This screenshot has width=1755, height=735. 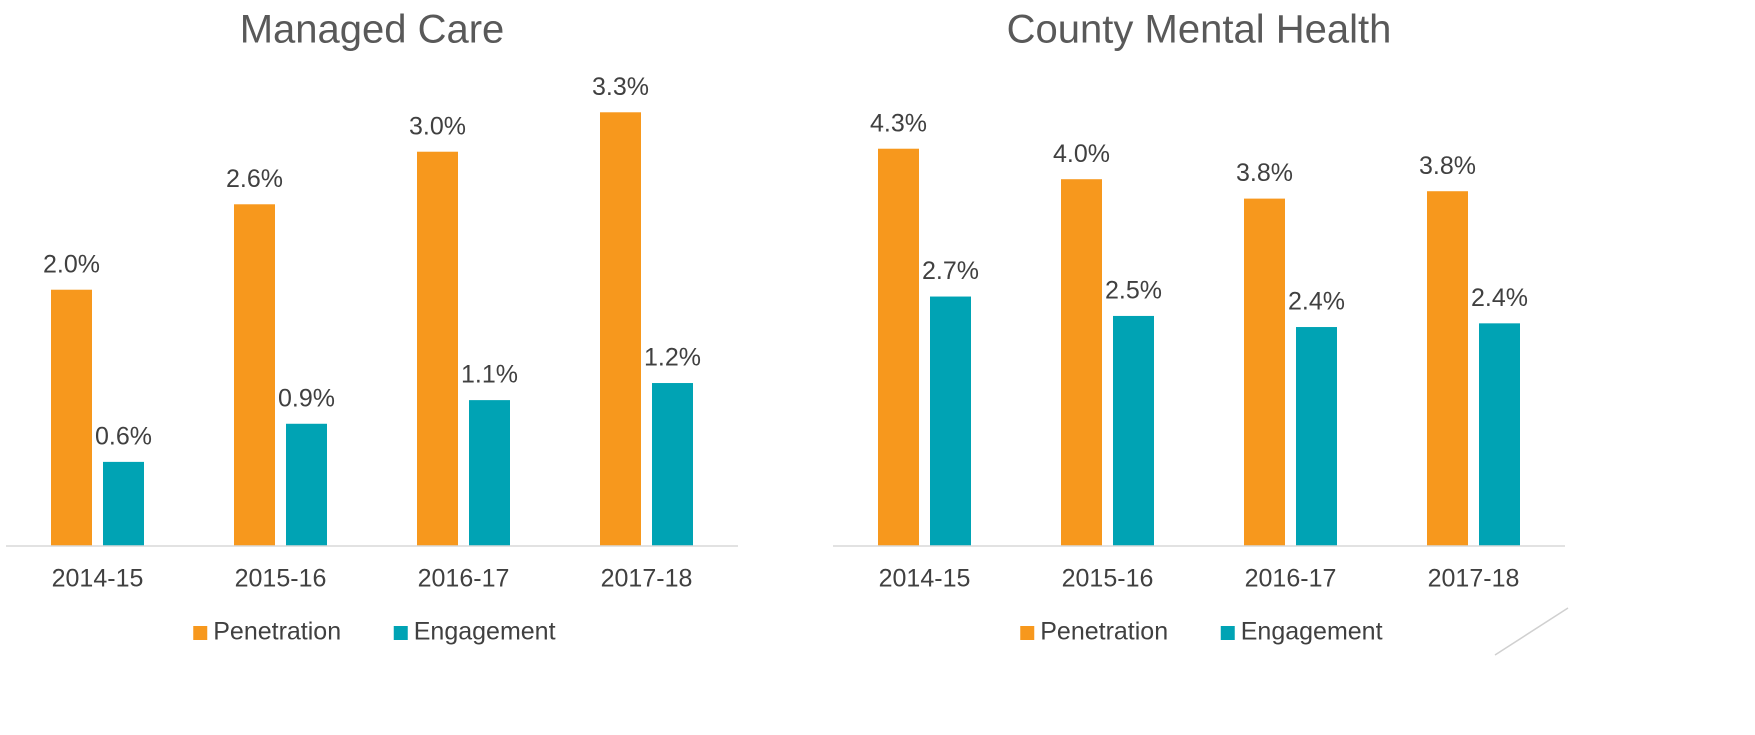 I want to click on chart-title: Managed Care, so click(x=372, y=30).